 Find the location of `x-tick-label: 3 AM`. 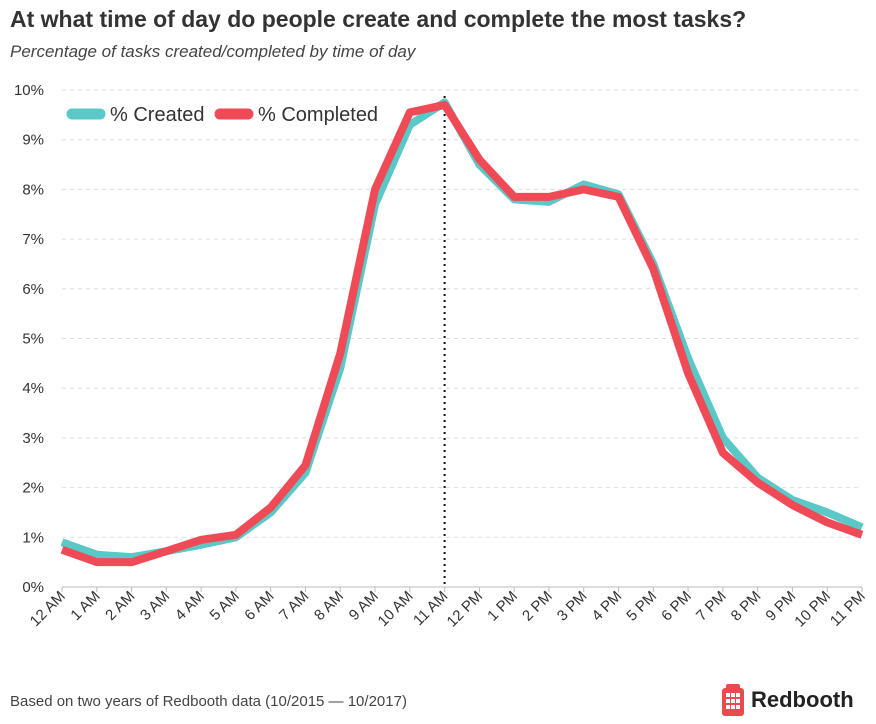

x-tick-label: 3 AM is located at coordinates (155, 606).